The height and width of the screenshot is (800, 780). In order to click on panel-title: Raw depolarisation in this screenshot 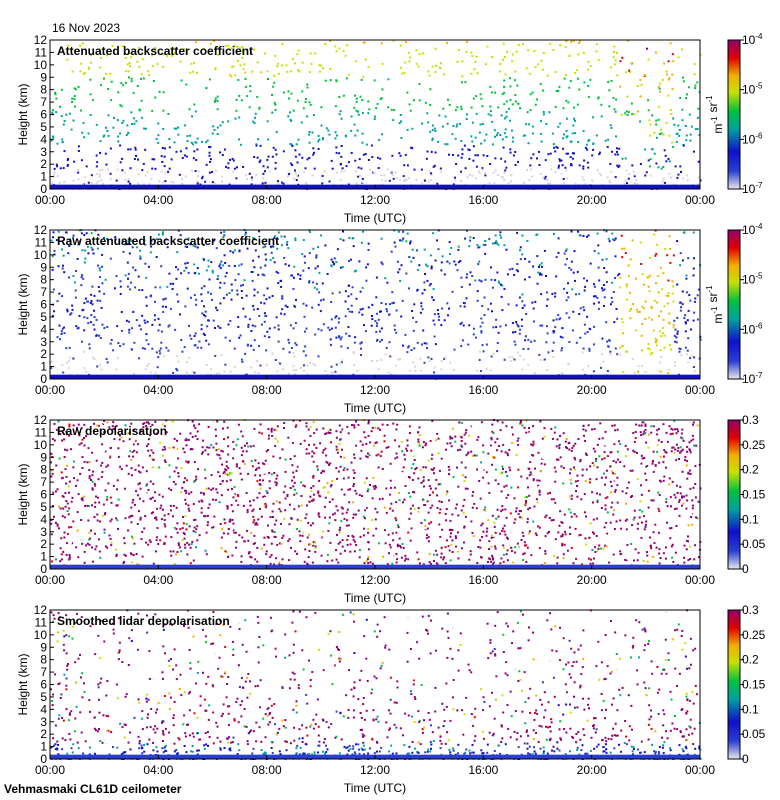, I will do `click(112, 431)`.